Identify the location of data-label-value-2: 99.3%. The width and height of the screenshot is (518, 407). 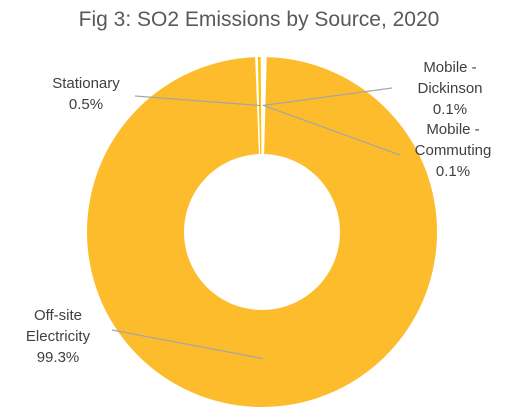
(58, 357).